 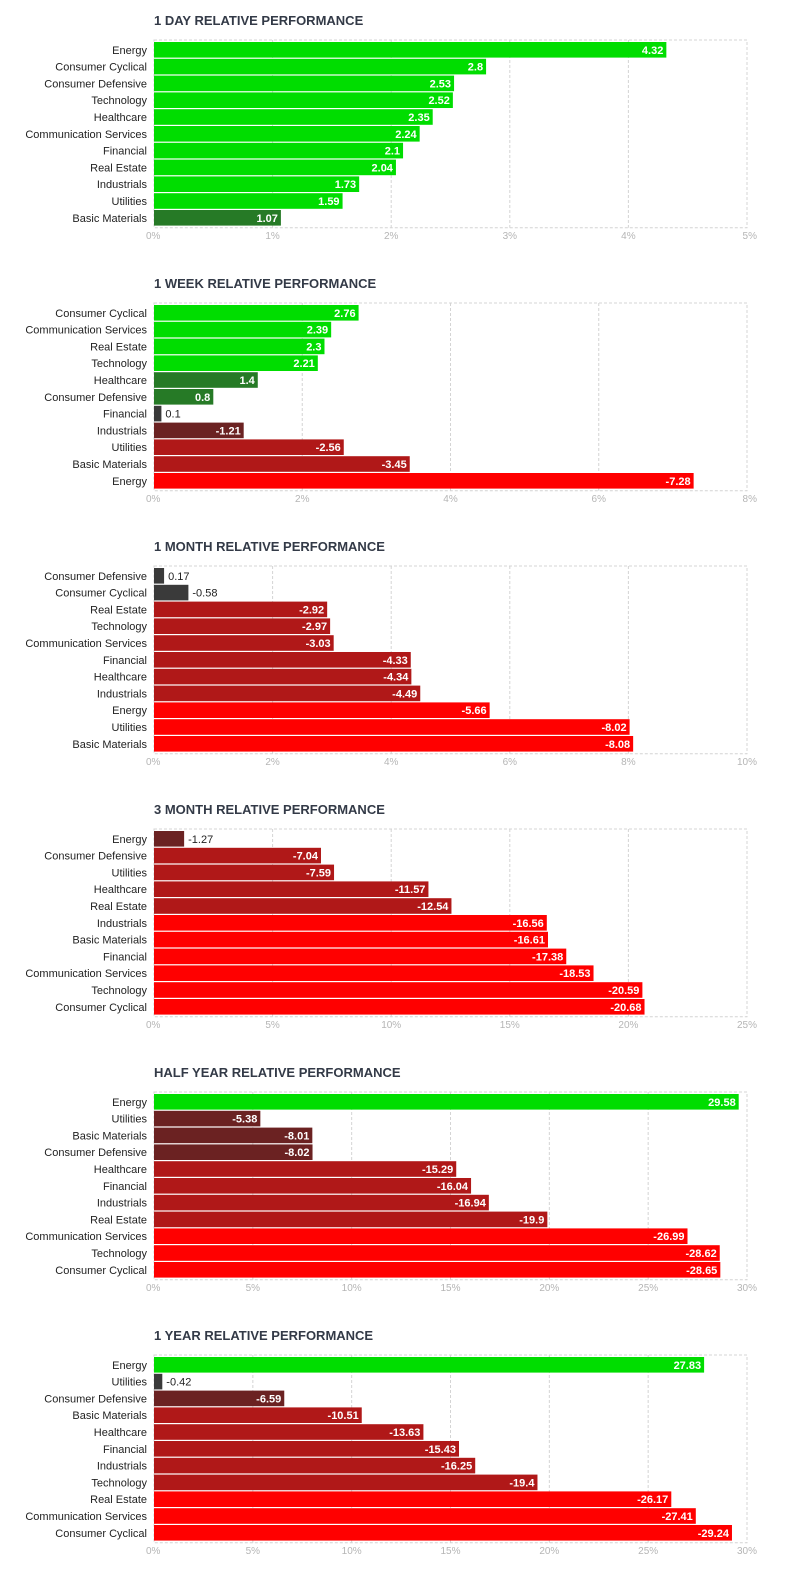 I want to click on value-label: -28.62, so click(x=701, y=1254).